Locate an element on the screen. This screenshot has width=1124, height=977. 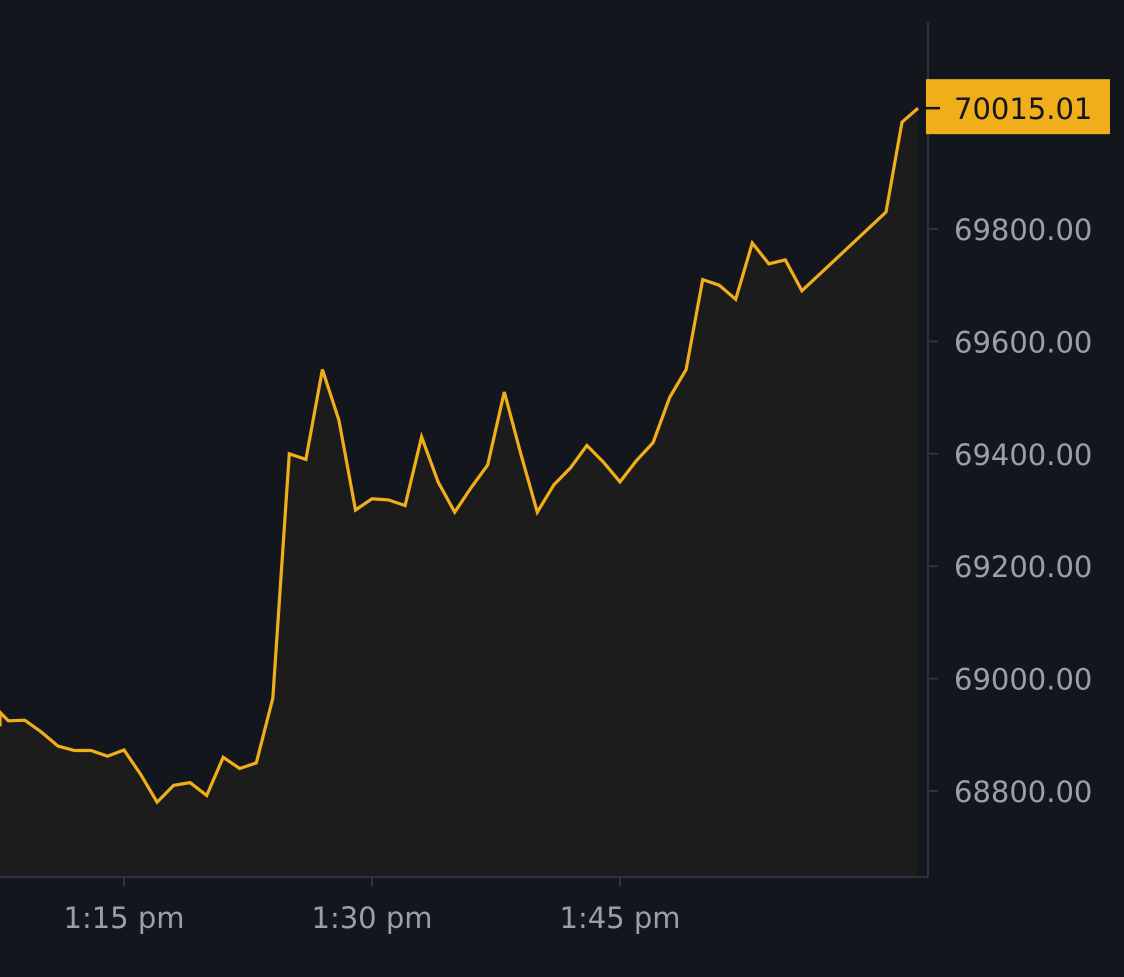
last-price-label: 70015.01 is located at coordinates (1018, 107).